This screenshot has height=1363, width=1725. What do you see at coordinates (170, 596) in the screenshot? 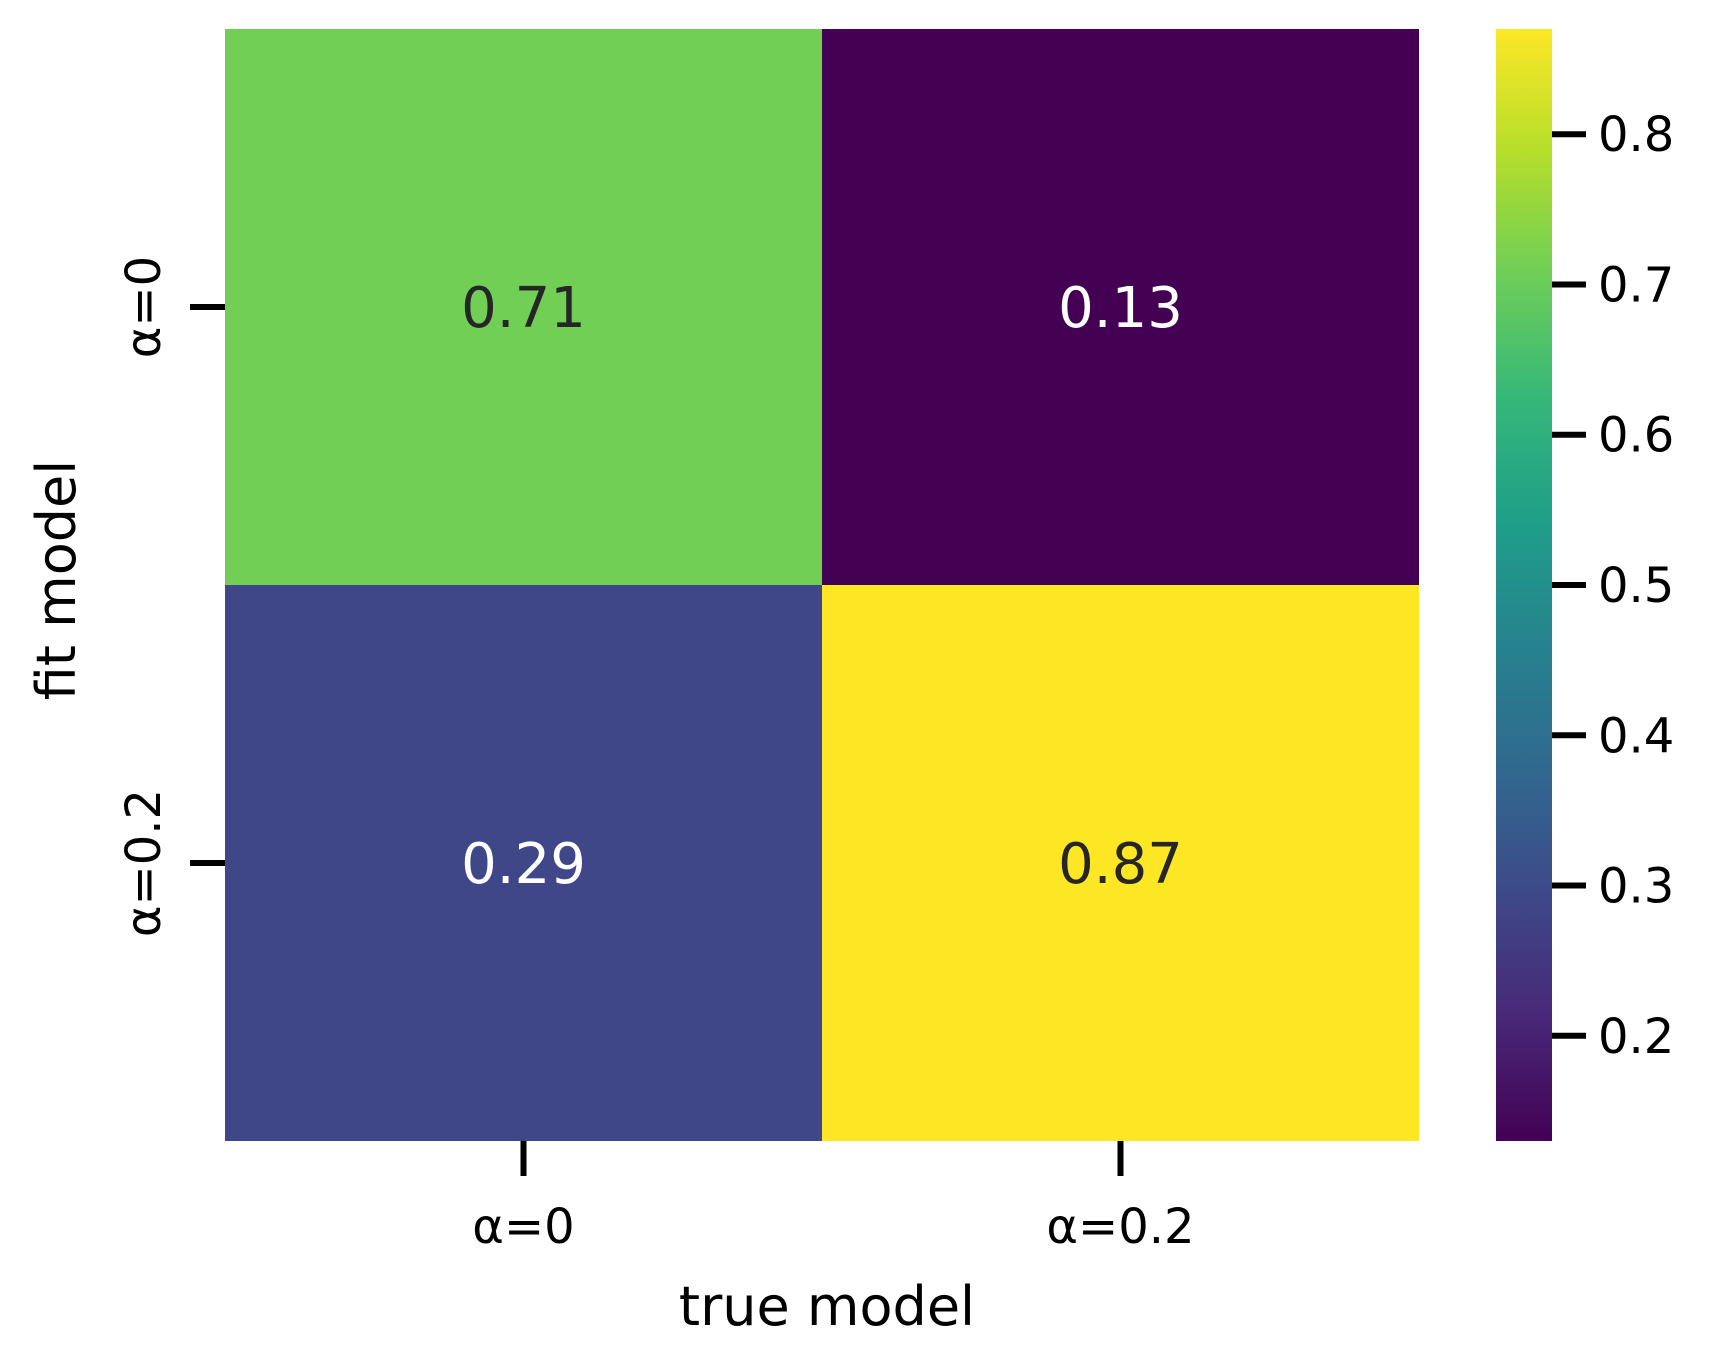
I see `y-axis: α=0 α=0.2` at bounding box center [170, 596].